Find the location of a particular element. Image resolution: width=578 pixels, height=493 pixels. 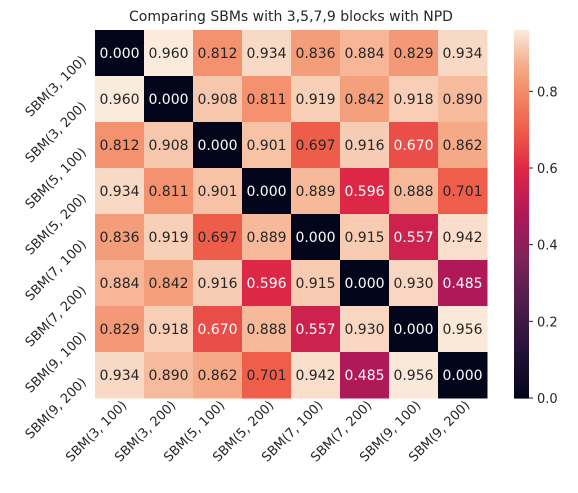

cell-value-label: 0.697 is located at coordinates (217, 238).